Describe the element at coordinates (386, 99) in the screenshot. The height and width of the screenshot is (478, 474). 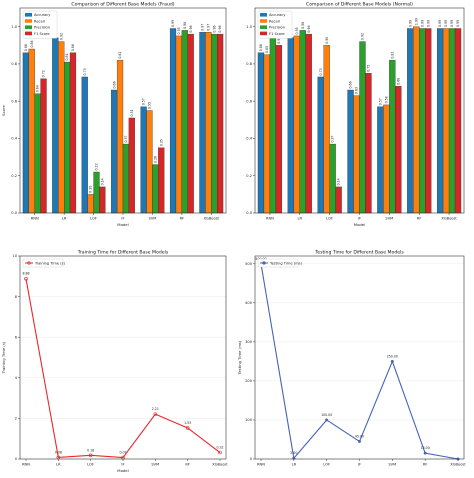
I see `bar-data-label: 0.58` at that location.